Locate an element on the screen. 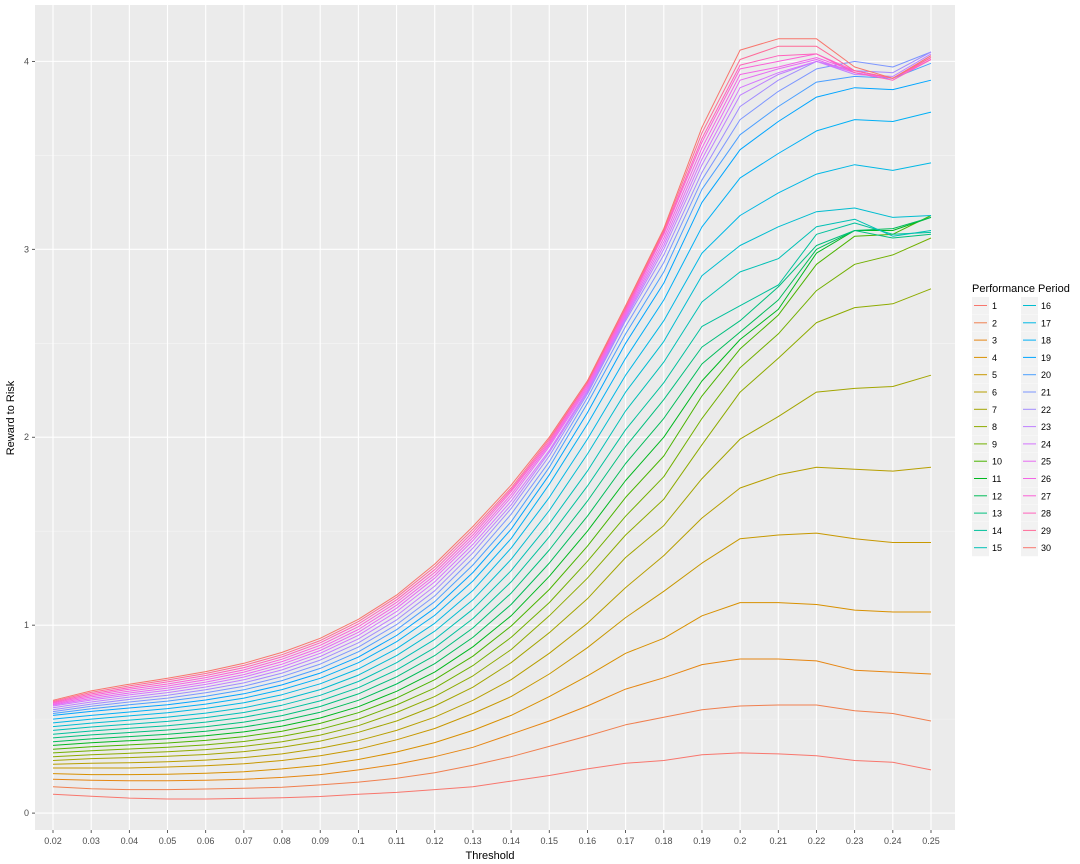  x-tick-label: 0.18 is located at coordinates (664, 841).